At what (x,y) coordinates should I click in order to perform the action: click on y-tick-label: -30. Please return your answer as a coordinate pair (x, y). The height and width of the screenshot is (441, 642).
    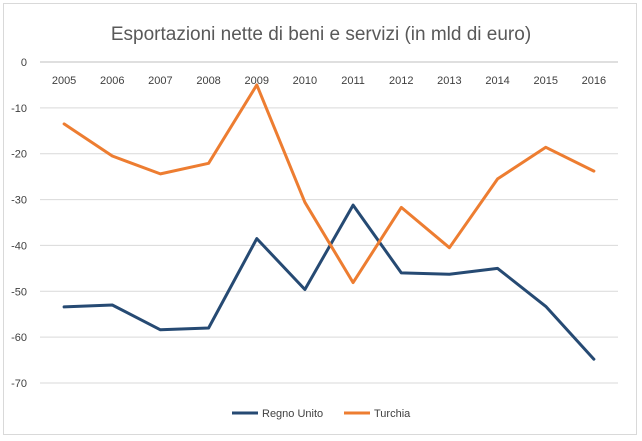
    Looking at the image, I should click on (19, 201).